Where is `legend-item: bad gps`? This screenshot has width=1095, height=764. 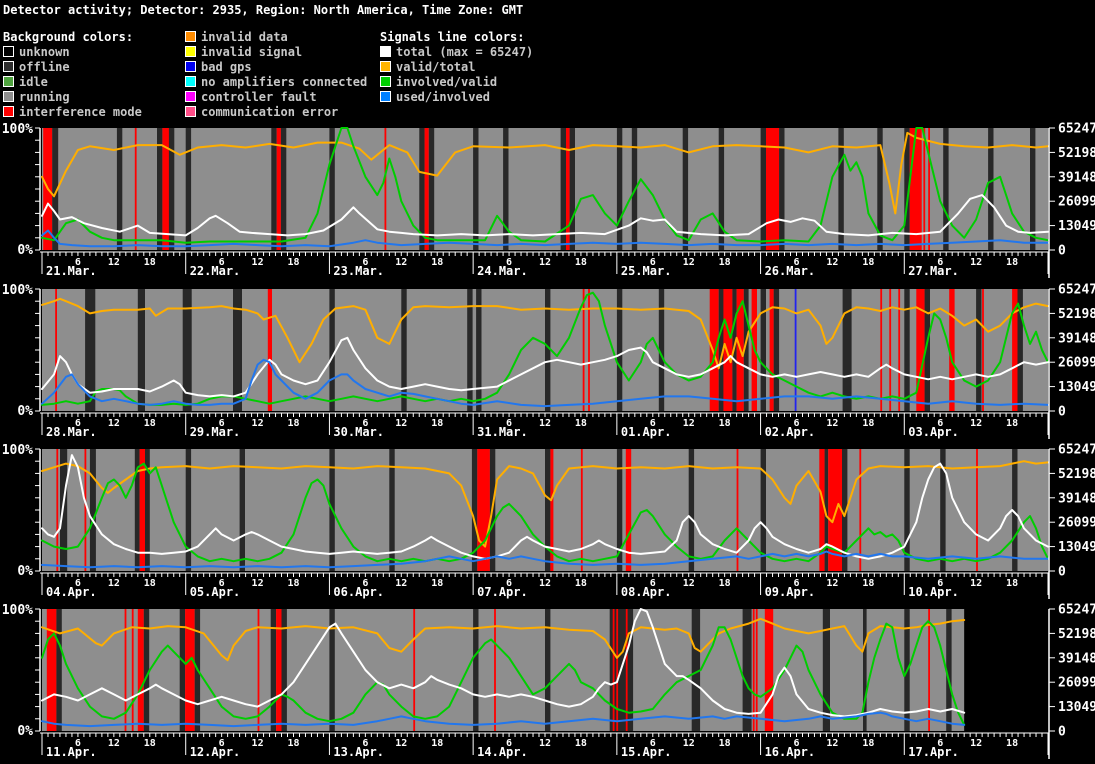
legend-item: bad gps is located at coordinates (276, 66).